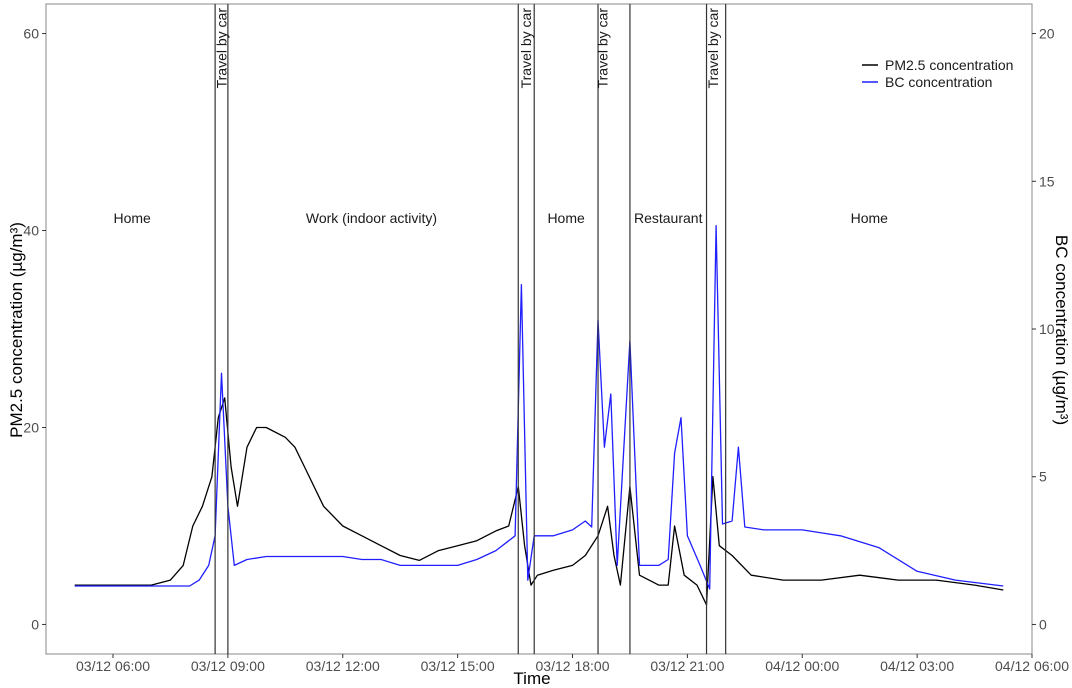 Image resolution: width=1072 pixels, height=688 pixels. I want to click on x-axis-title: Time, so click(531, 678).